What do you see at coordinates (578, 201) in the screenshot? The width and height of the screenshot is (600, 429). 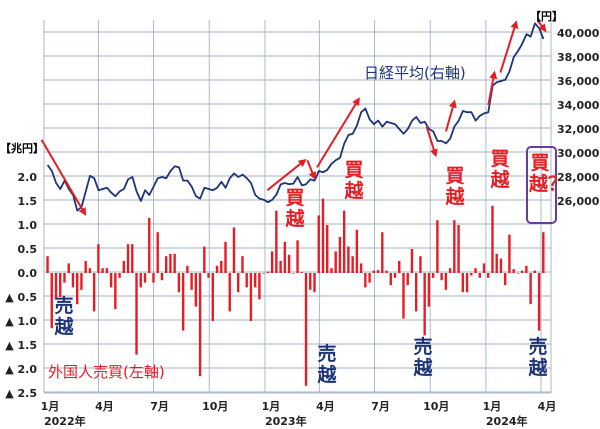 I see `right-tick-label: 26,000` at bounding box center [578, 201].